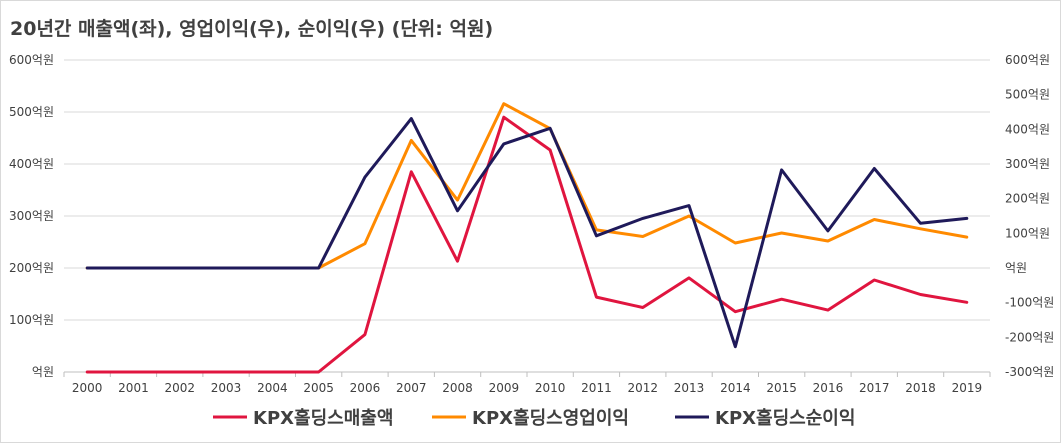  I want to click on left-tick-label: 100억원, so click(31, 320).